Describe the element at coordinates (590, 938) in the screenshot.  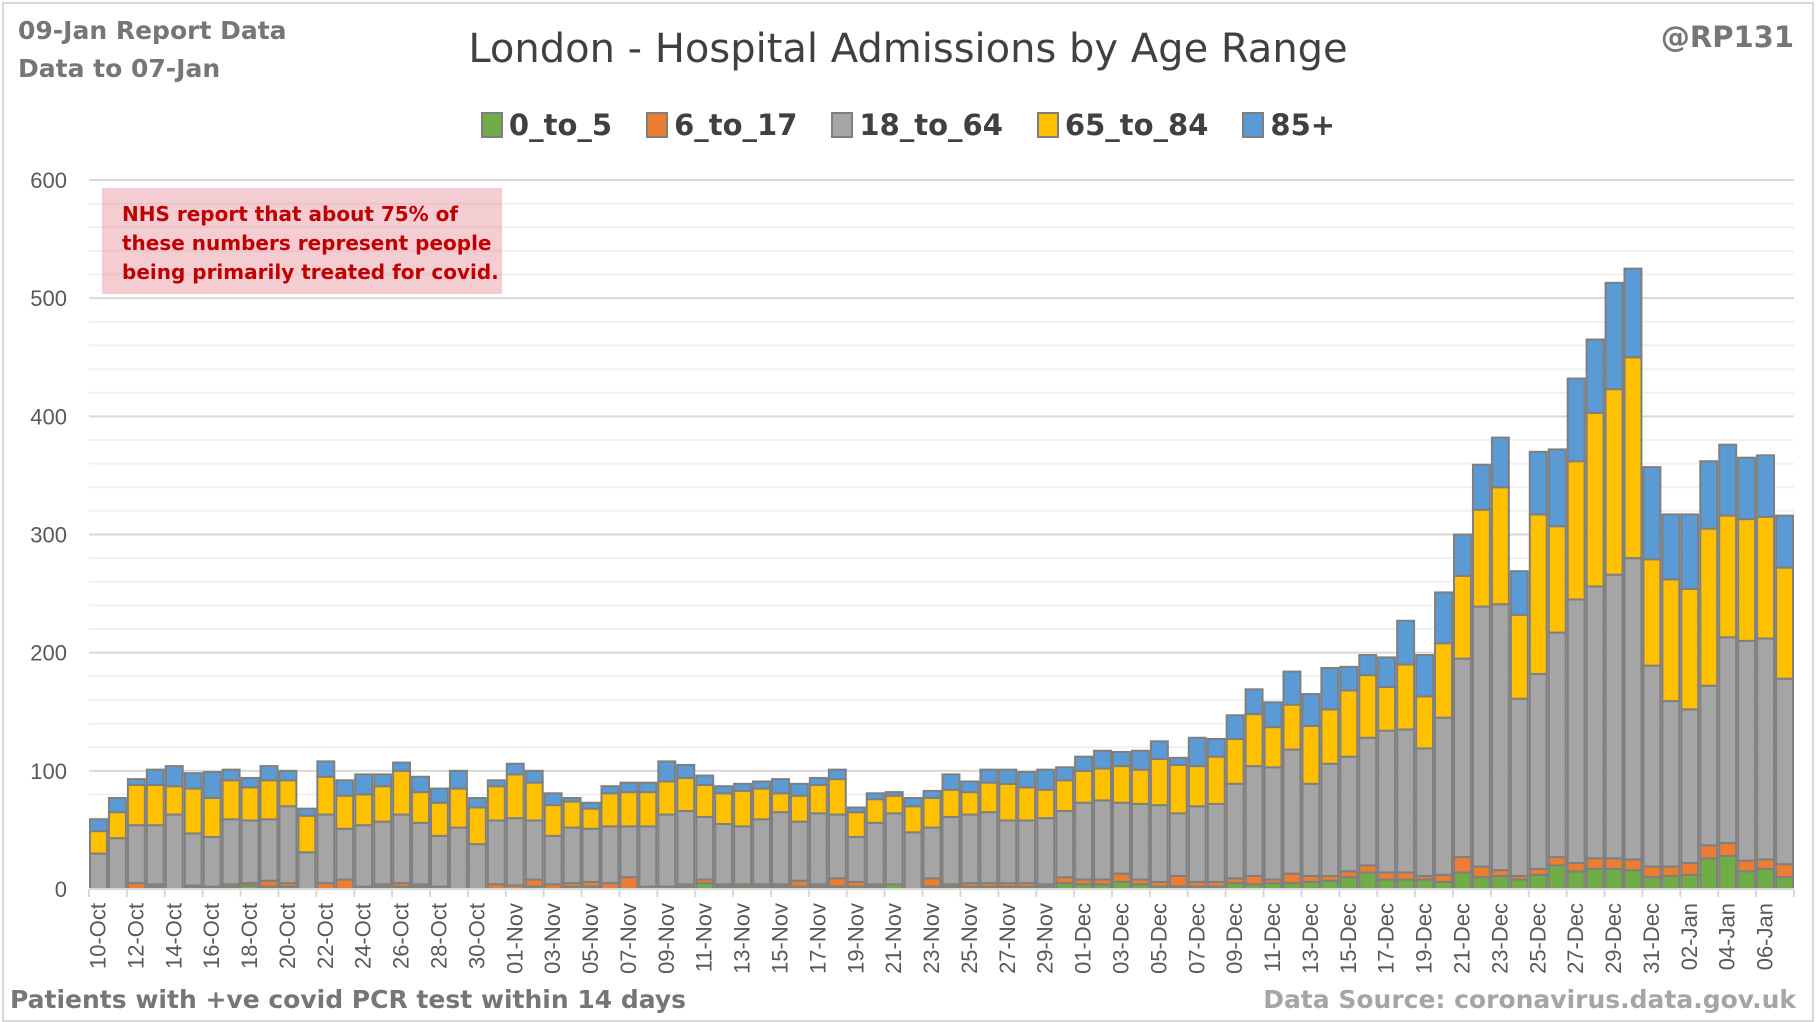
I see `x-tick-label: 05-Nov` at that location.